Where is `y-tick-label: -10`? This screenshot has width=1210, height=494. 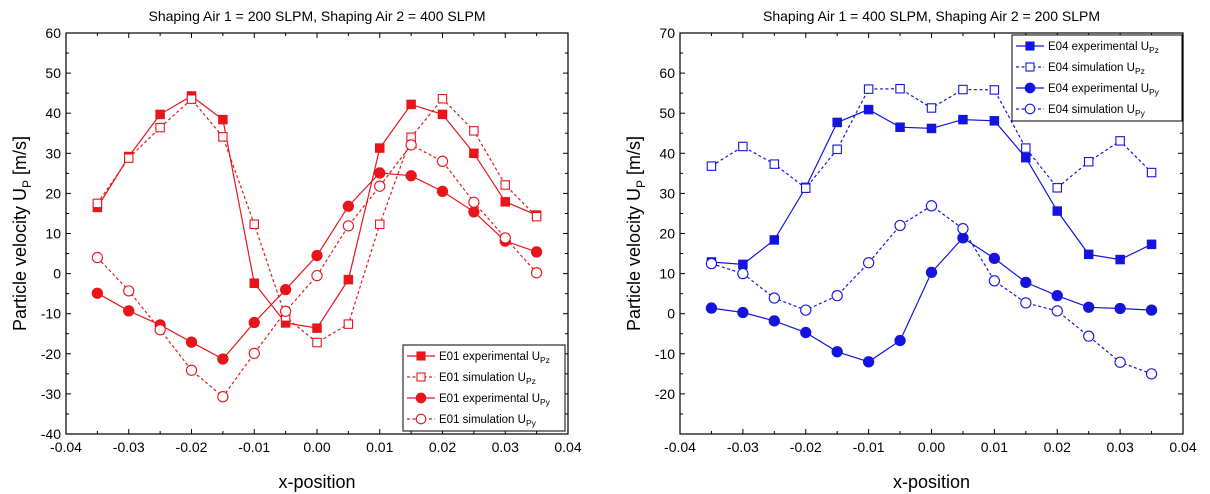 y-tick-label: -10 is located at coordinates (51, 314).